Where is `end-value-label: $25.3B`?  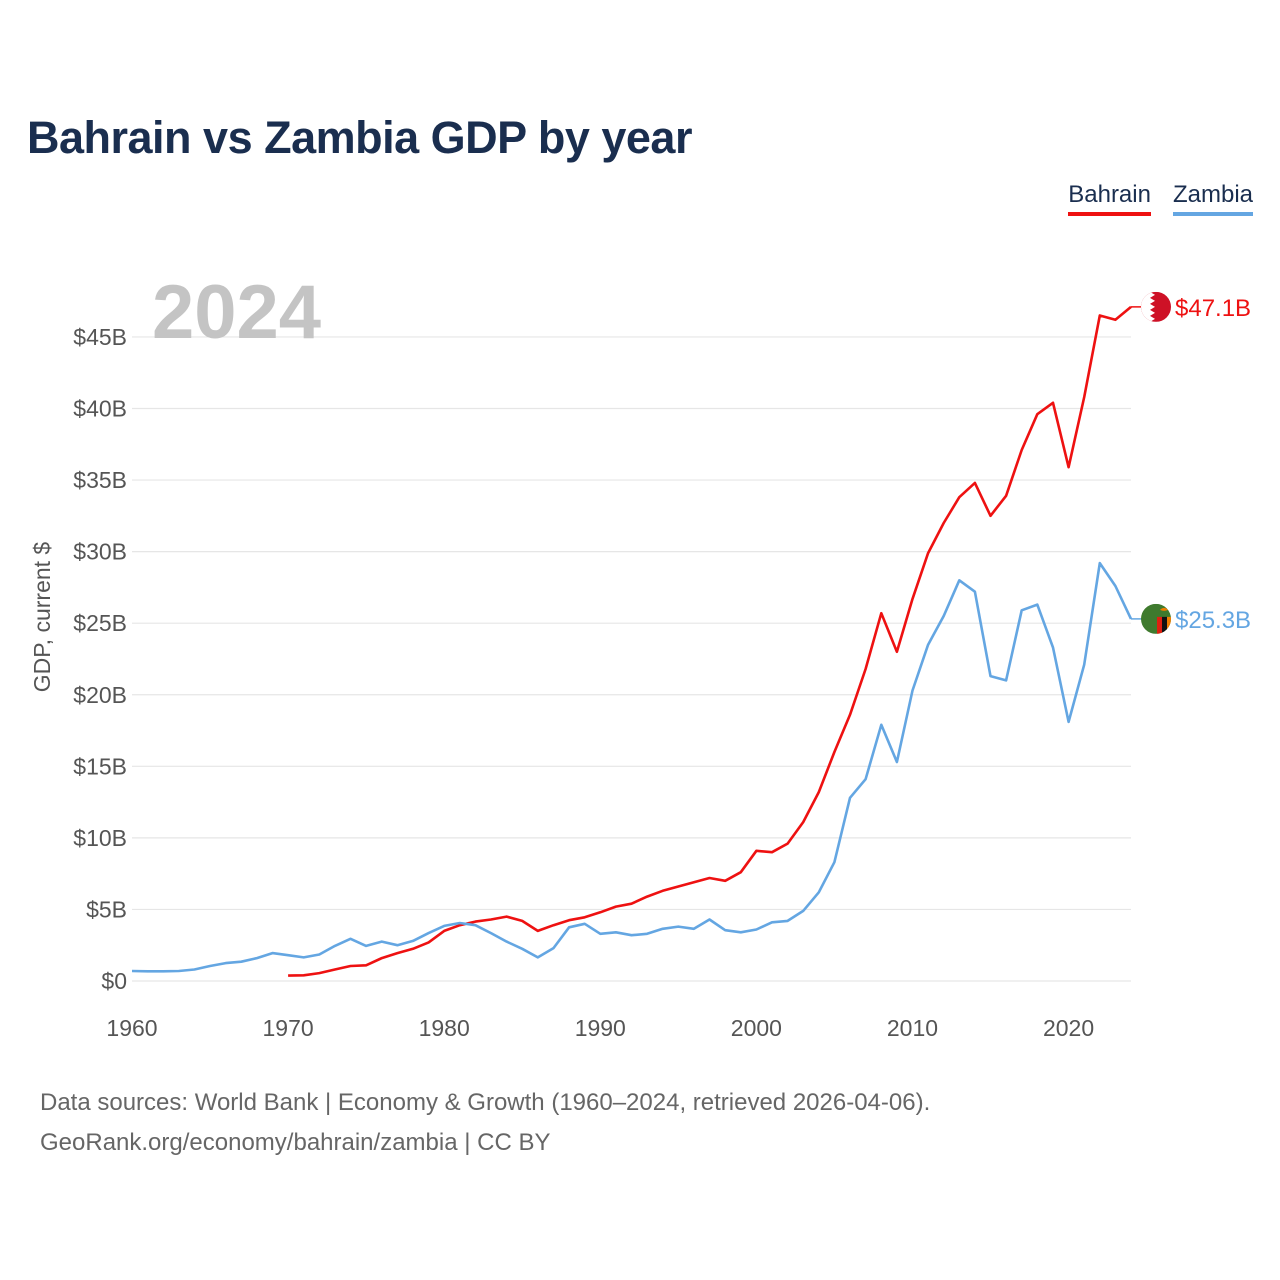
end-value-label: $25.3B is located at coordinates (1213, 620).